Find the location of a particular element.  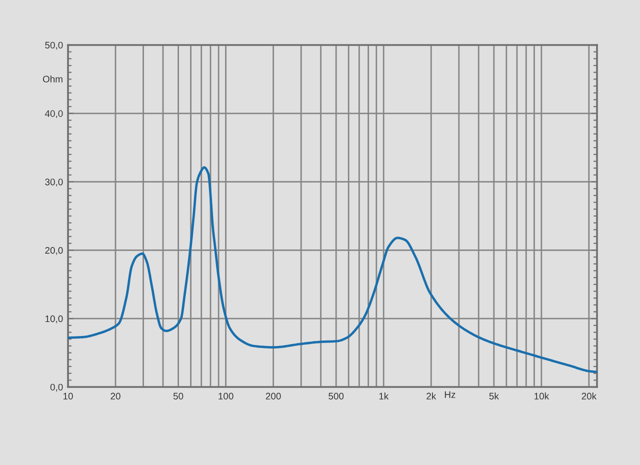

x-tick-label: 20k is located at coordinates (589, 396).